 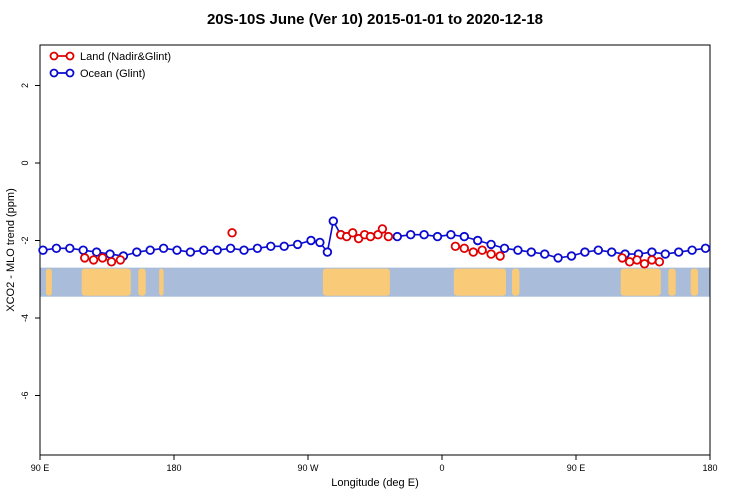 I want to click on y-tick-label: 2, so click(x=25, y=85).